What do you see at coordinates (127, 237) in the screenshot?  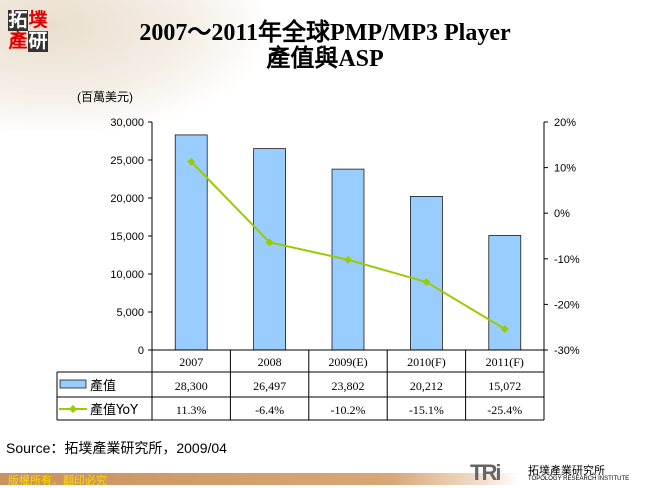 I see `y-tick-label: 15,000` at bounding box center [127, 237].